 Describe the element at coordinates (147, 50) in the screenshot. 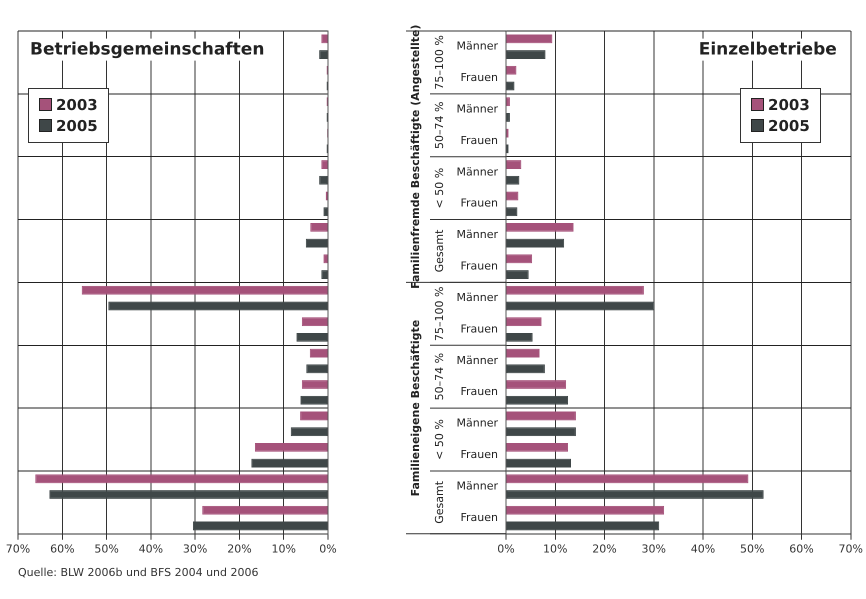

I see `text: Betriebsgemeinschaften` at that location.